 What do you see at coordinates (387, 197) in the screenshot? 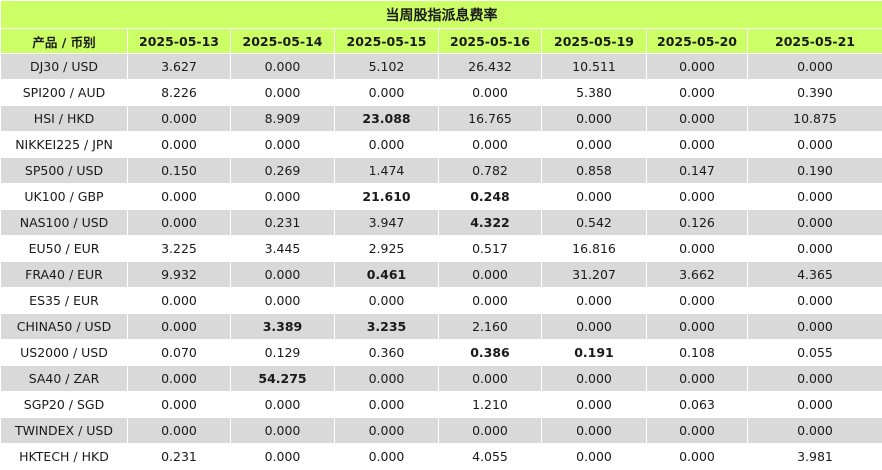
I see `rate-cell: 21.610` at bounding box center [387, 197].